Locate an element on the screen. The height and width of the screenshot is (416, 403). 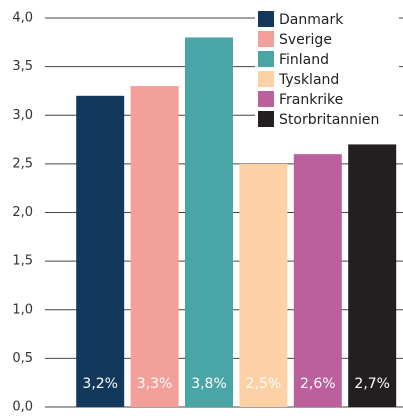
data-label: 2,7% is located at coordinates (372, 384).